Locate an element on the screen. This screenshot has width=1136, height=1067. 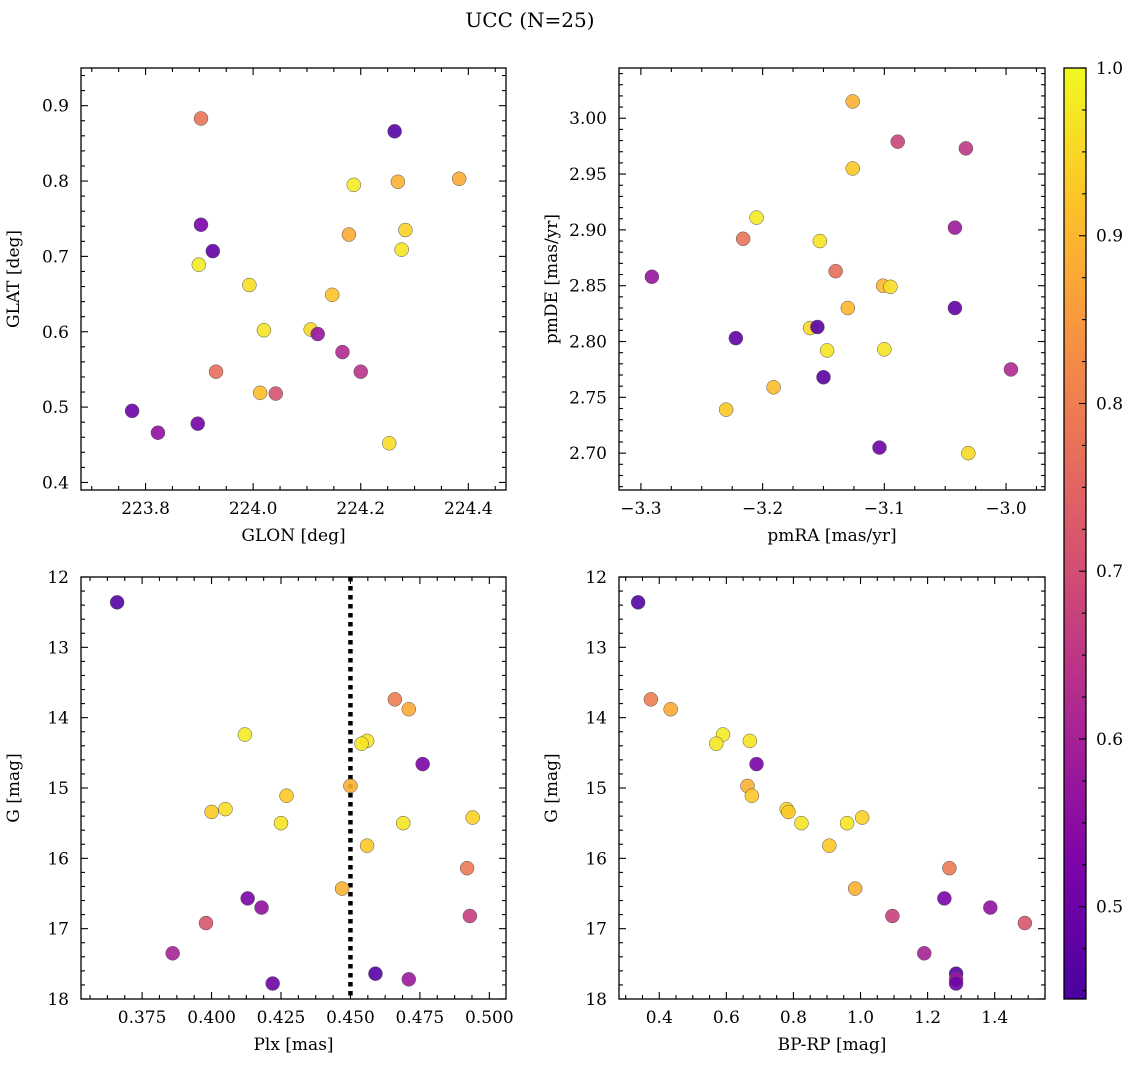
colorbar-gradient is located at coordinates (1075, 533).